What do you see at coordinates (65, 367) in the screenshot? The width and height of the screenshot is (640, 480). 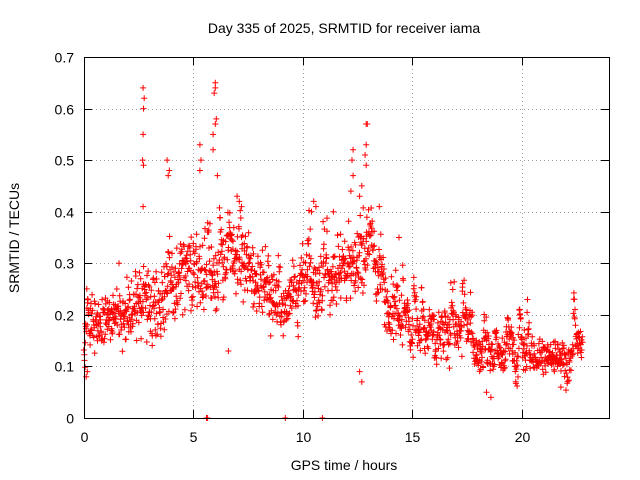 I see `y-tick-label: 0.1` at bounding box center [65, 367].